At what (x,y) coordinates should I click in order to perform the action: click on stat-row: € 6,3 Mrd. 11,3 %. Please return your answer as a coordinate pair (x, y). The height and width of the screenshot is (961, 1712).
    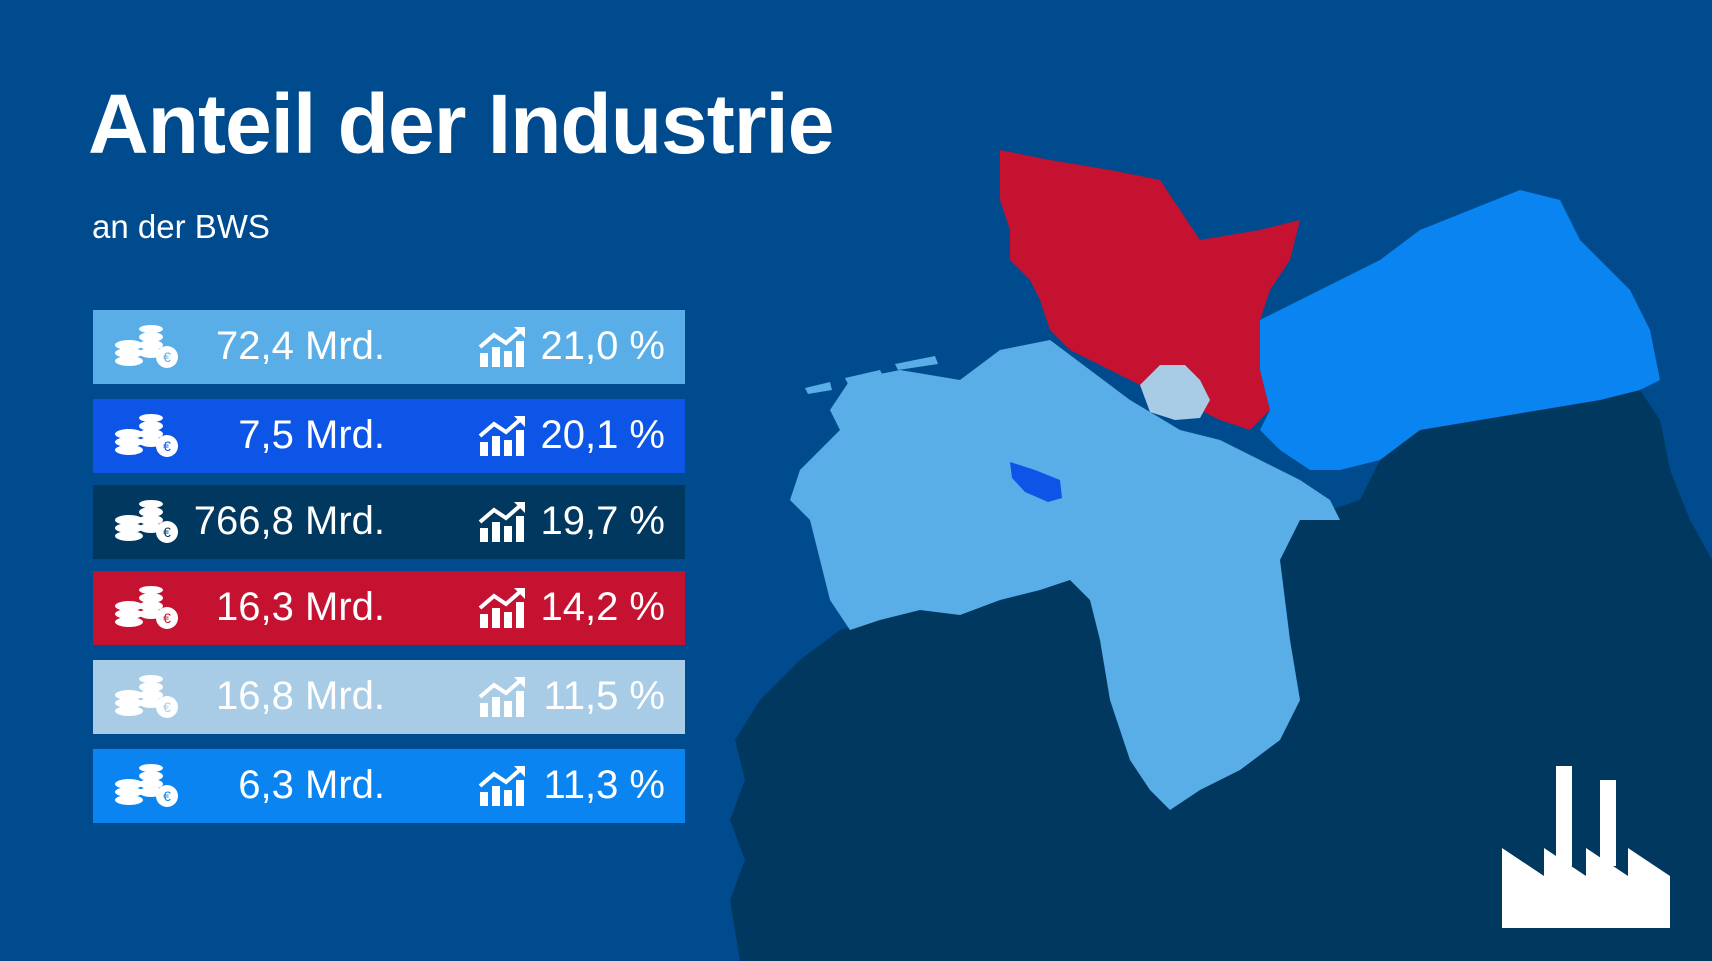
    Looking at the image, I should click on (389, 786).